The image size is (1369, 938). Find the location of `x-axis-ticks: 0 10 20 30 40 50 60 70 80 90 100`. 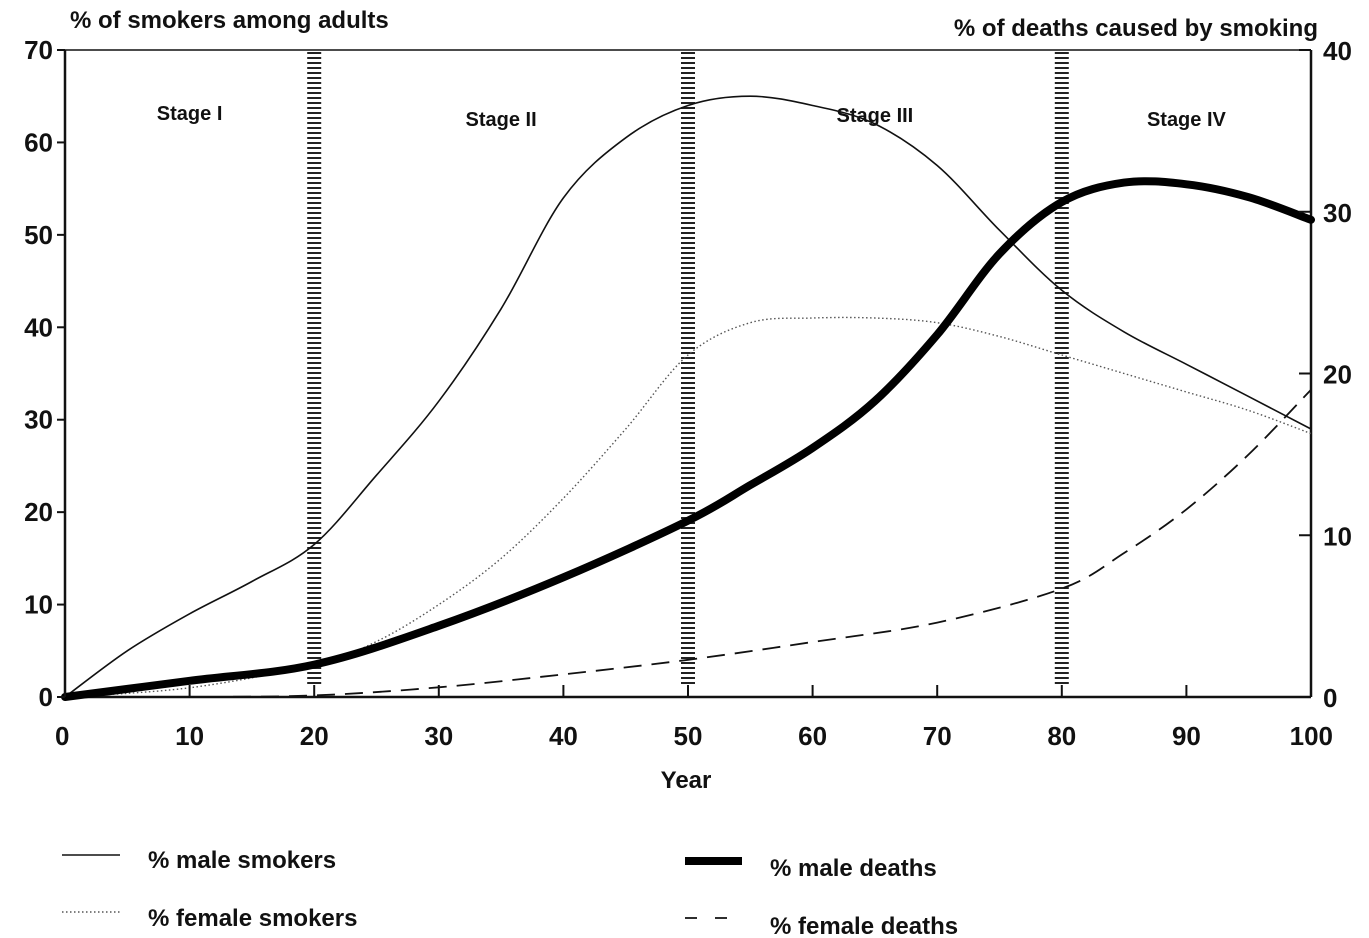

x-axis-ticks: 0 10 20 30 40 50 60 70 80 90 100 is located at coordinates (694, 718).